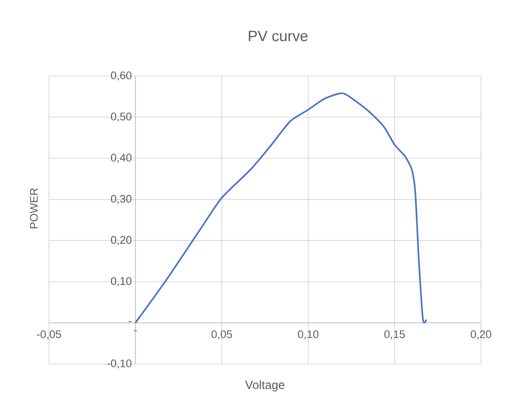  Describe the element at coordinates (394, 335) in the screenshot. I see `x-tick-label: 0,15` at that location.